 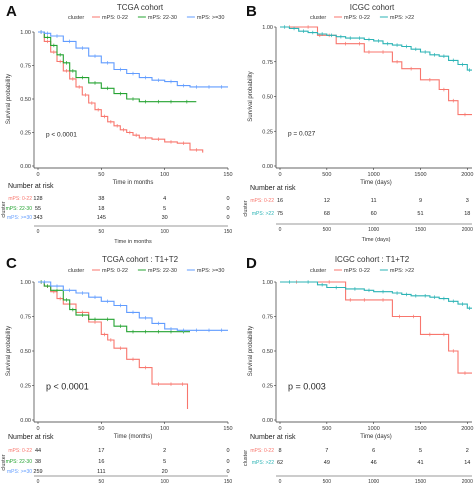 What do you see at coordinates (280, 201) in the screenshot?
I see `risk-value: 16` at bounding box center [280, 201].